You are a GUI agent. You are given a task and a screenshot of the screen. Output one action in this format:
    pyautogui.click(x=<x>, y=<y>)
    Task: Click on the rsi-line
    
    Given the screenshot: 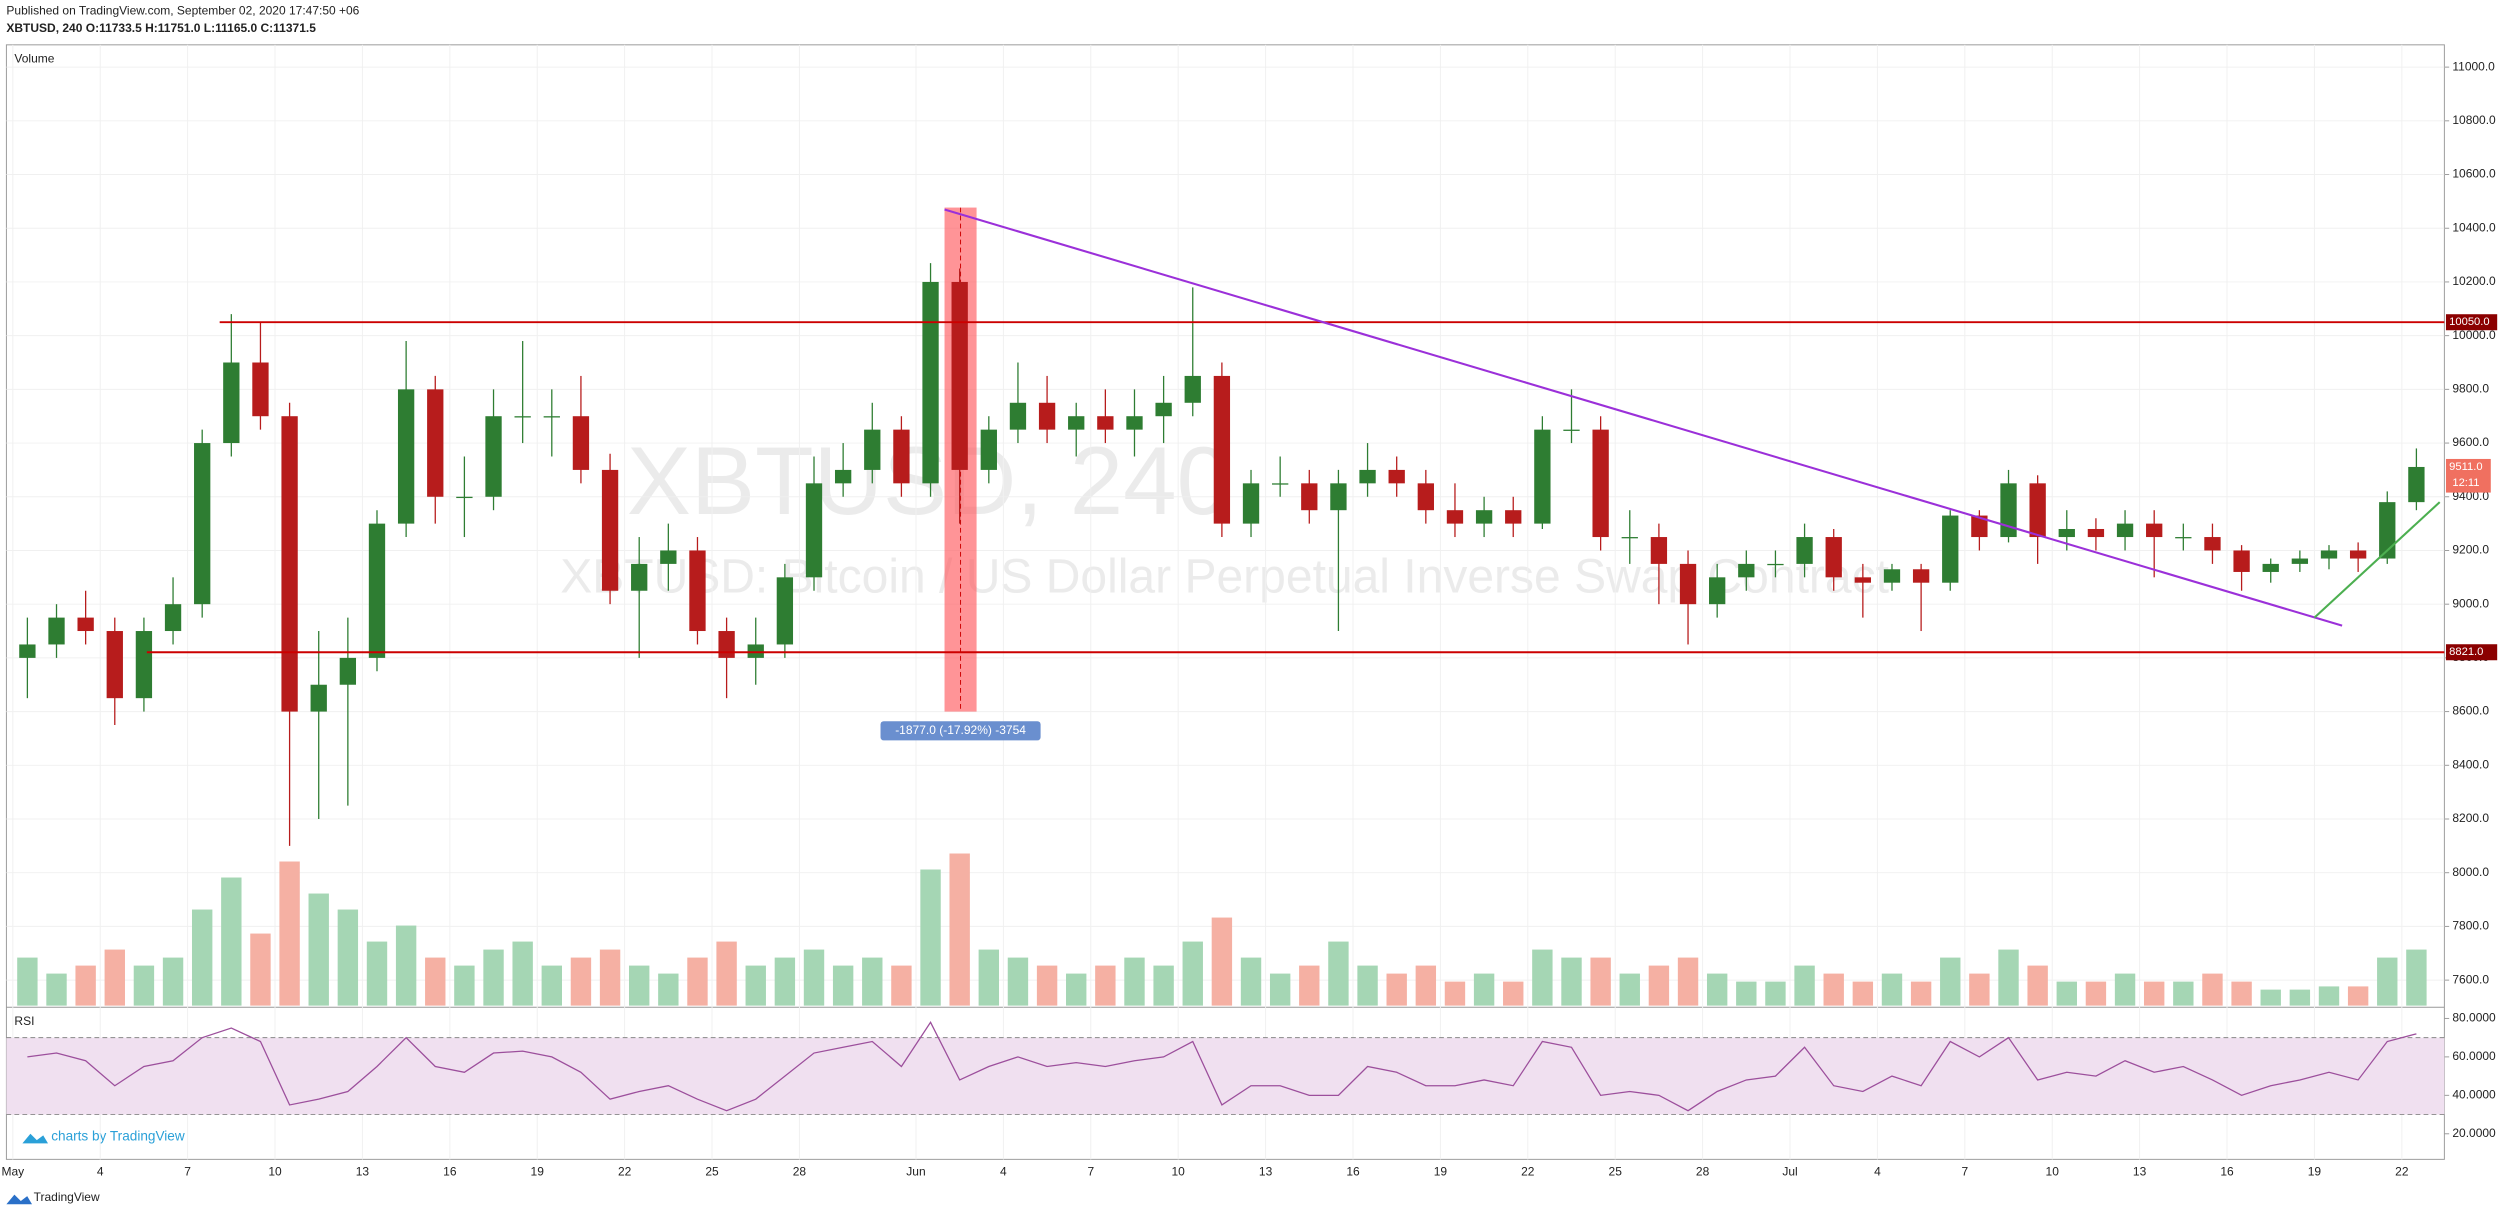 What is the action you would take?
    pyautogui.click(x=1222, y=1066)
    